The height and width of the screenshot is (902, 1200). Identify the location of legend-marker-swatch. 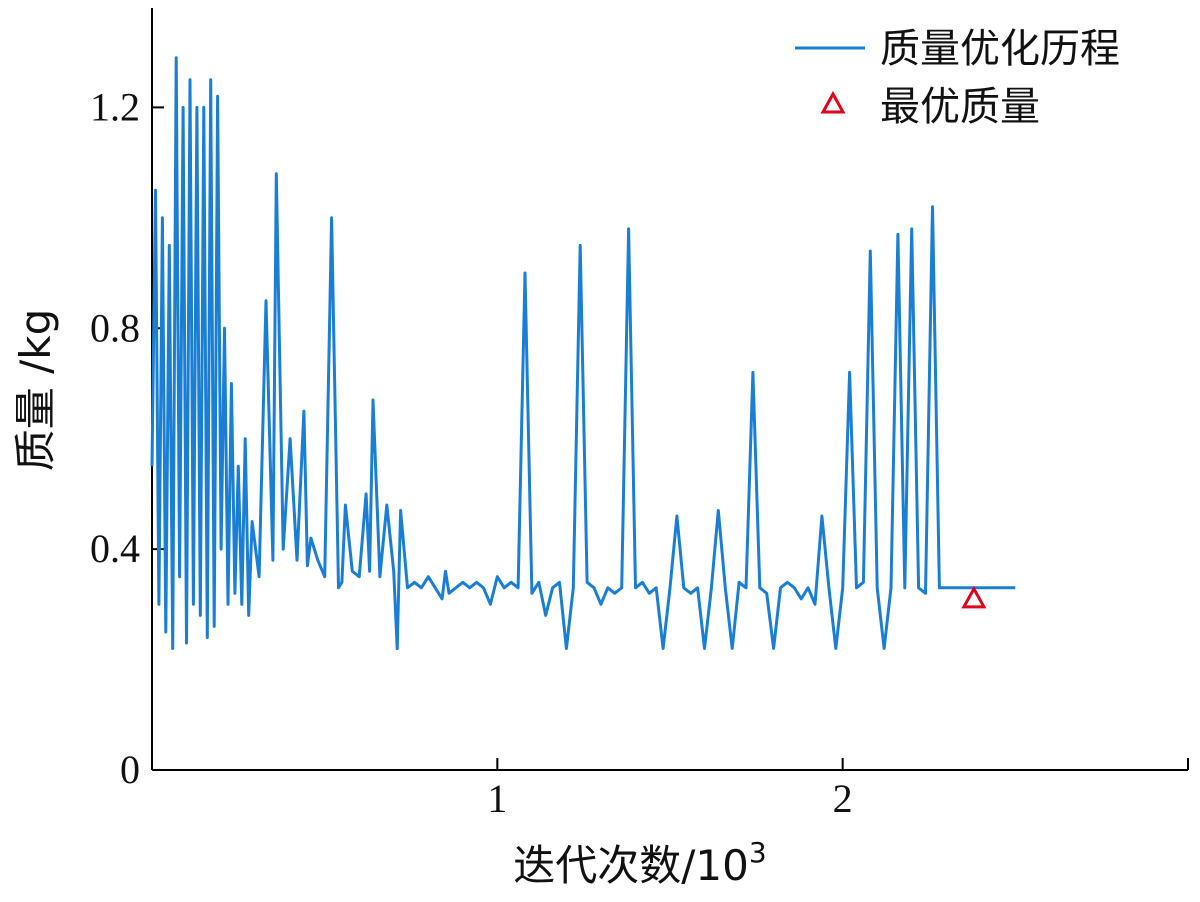
(833, 102).